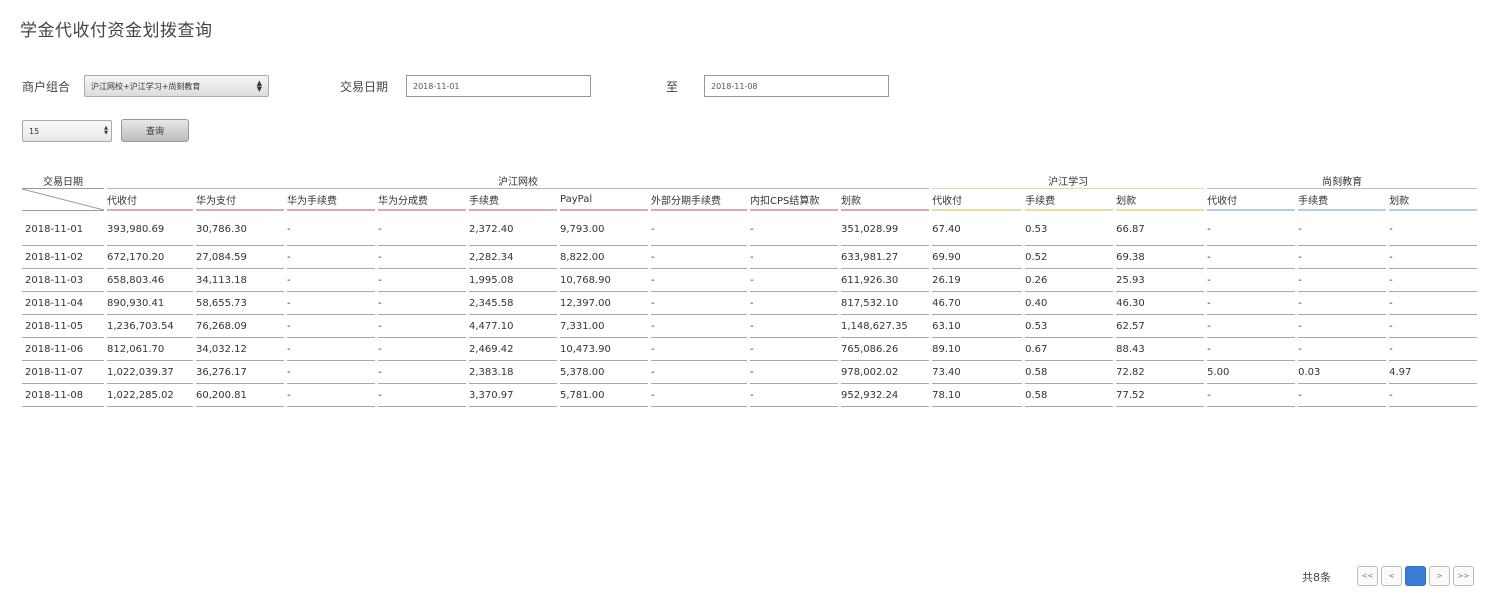 This screenshot has height=613, width=1500. What do you see at coordinates (604, 200) in the screenshot?
I see `column-header: PayPal` at bounding box center [604, 200].